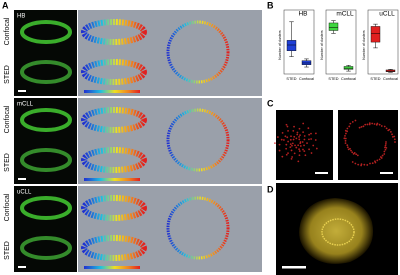 This screenshot has width=400, height=275. Describe the element at coordinates (5, 5) in the screenshot. I see `panel-letter: A` at that location.